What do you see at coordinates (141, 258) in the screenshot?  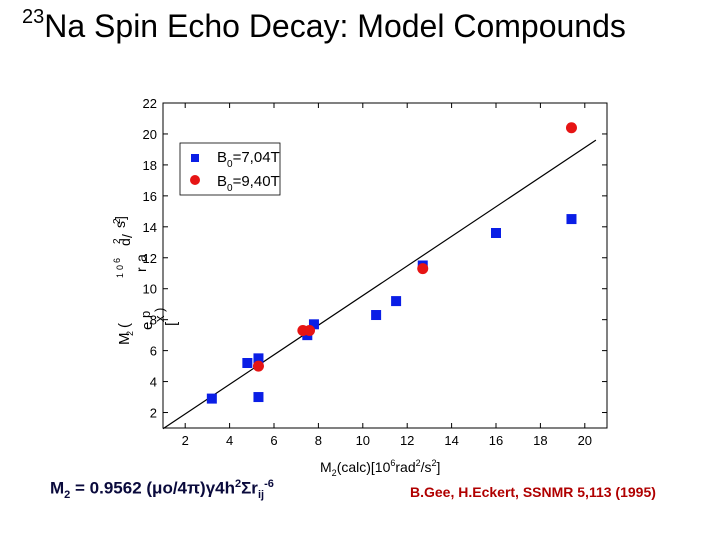 I see `y-label-fragment: a` at bounding box center [141, 258].